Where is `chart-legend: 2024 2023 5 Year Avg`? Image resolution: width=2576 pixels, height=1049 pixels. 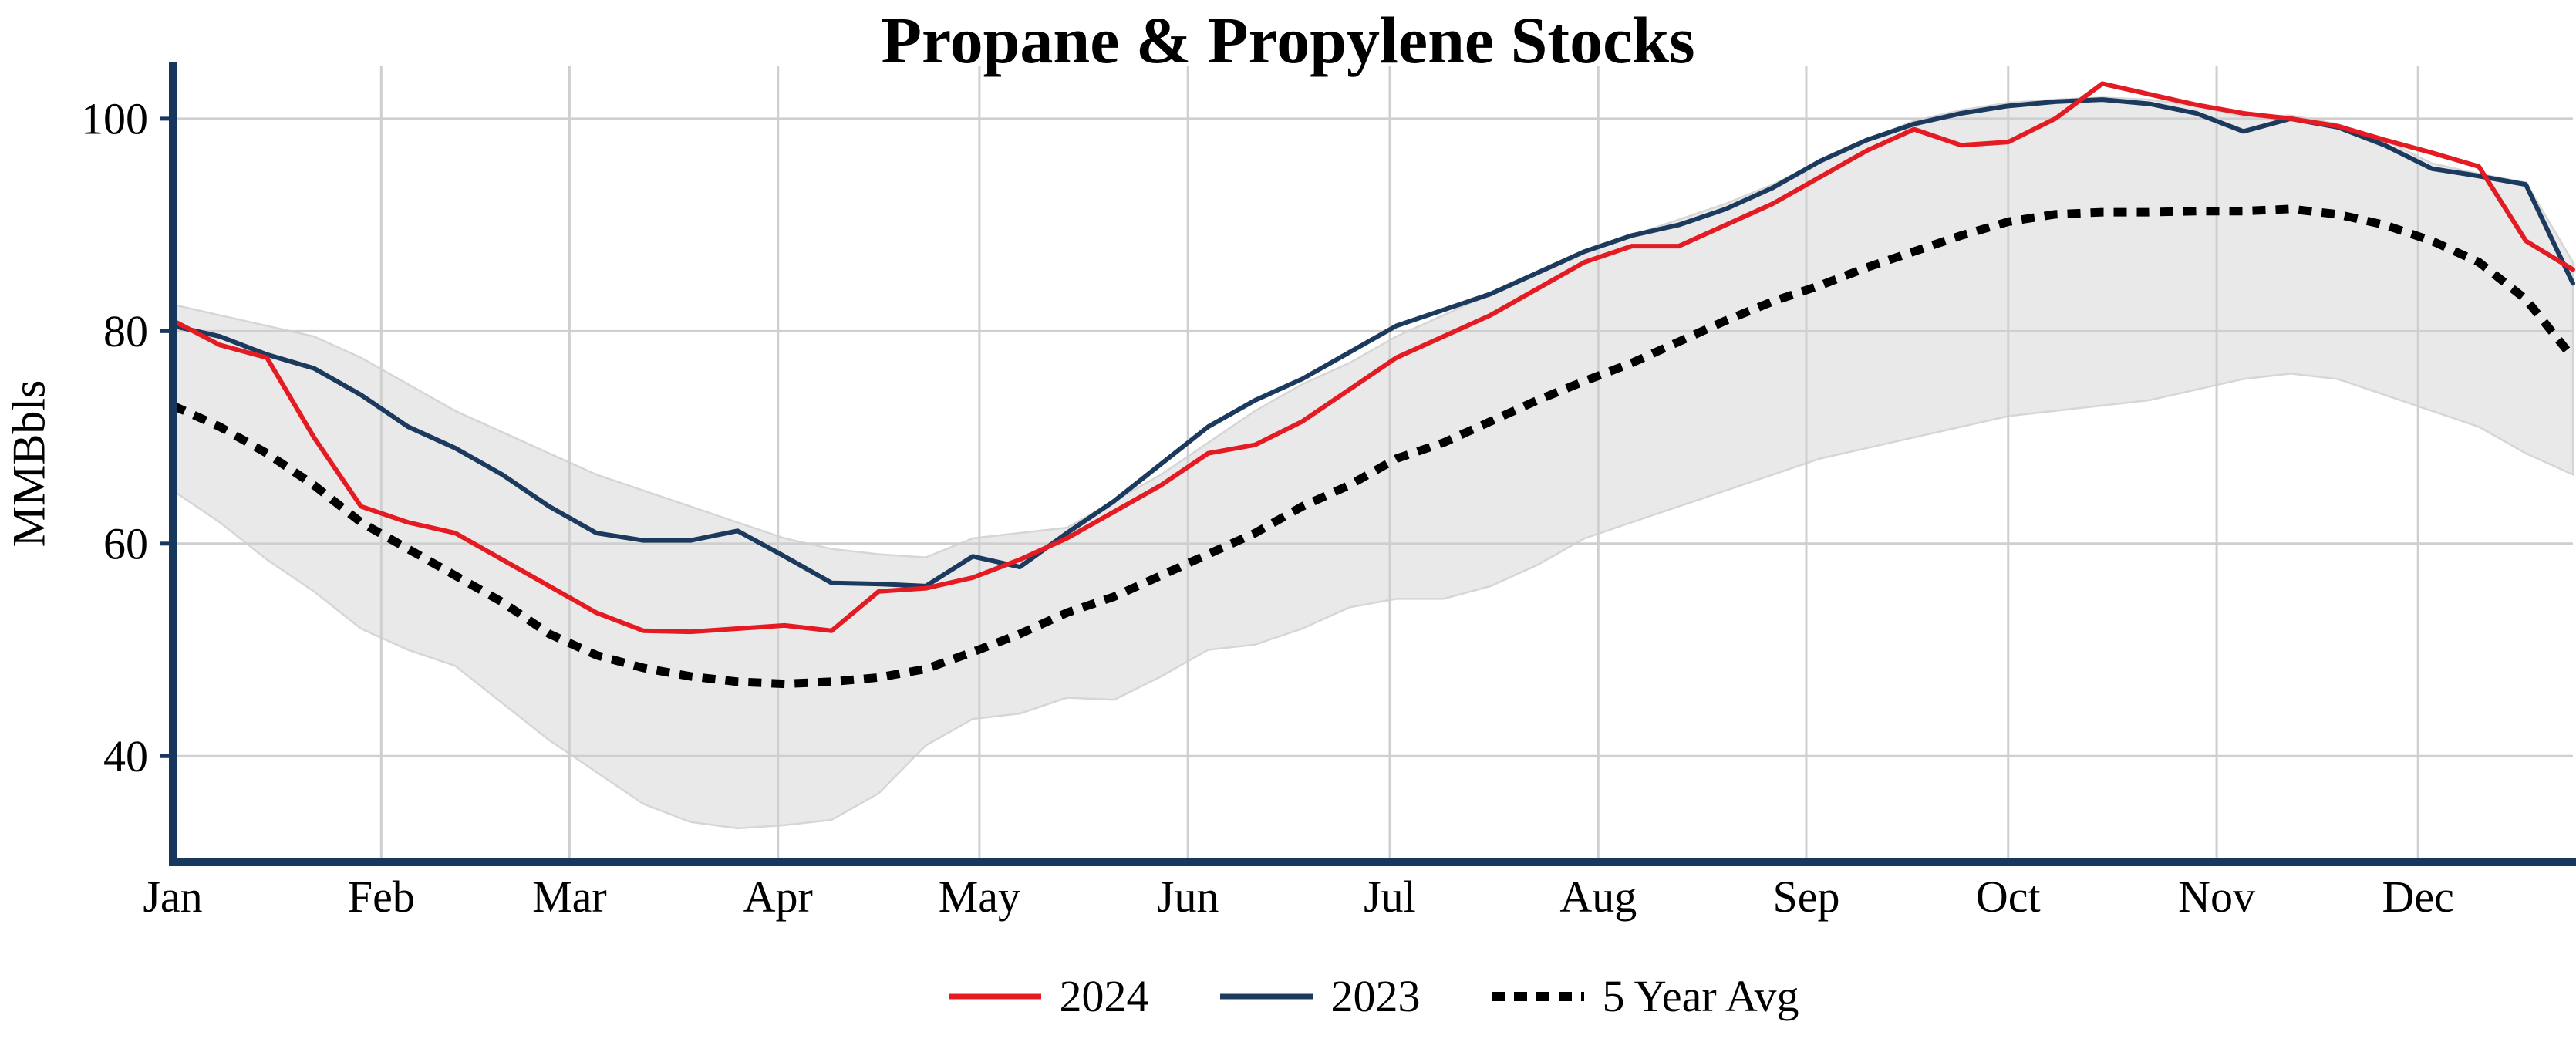 chart-legend: 2024 2023 5 Year Avg is located at coordinates (1373, 996).